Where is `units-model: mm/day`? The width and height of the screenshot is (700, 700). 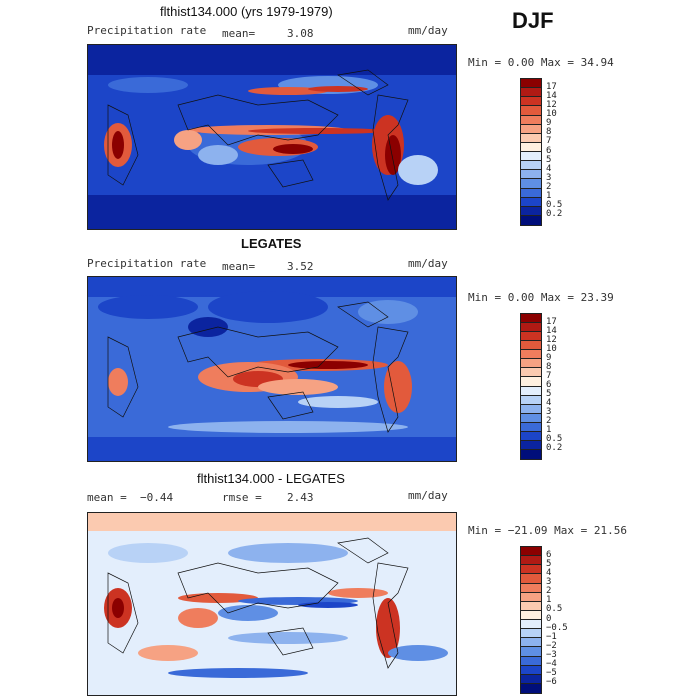 units-model: mm/day is located at coordinates (428, 30).